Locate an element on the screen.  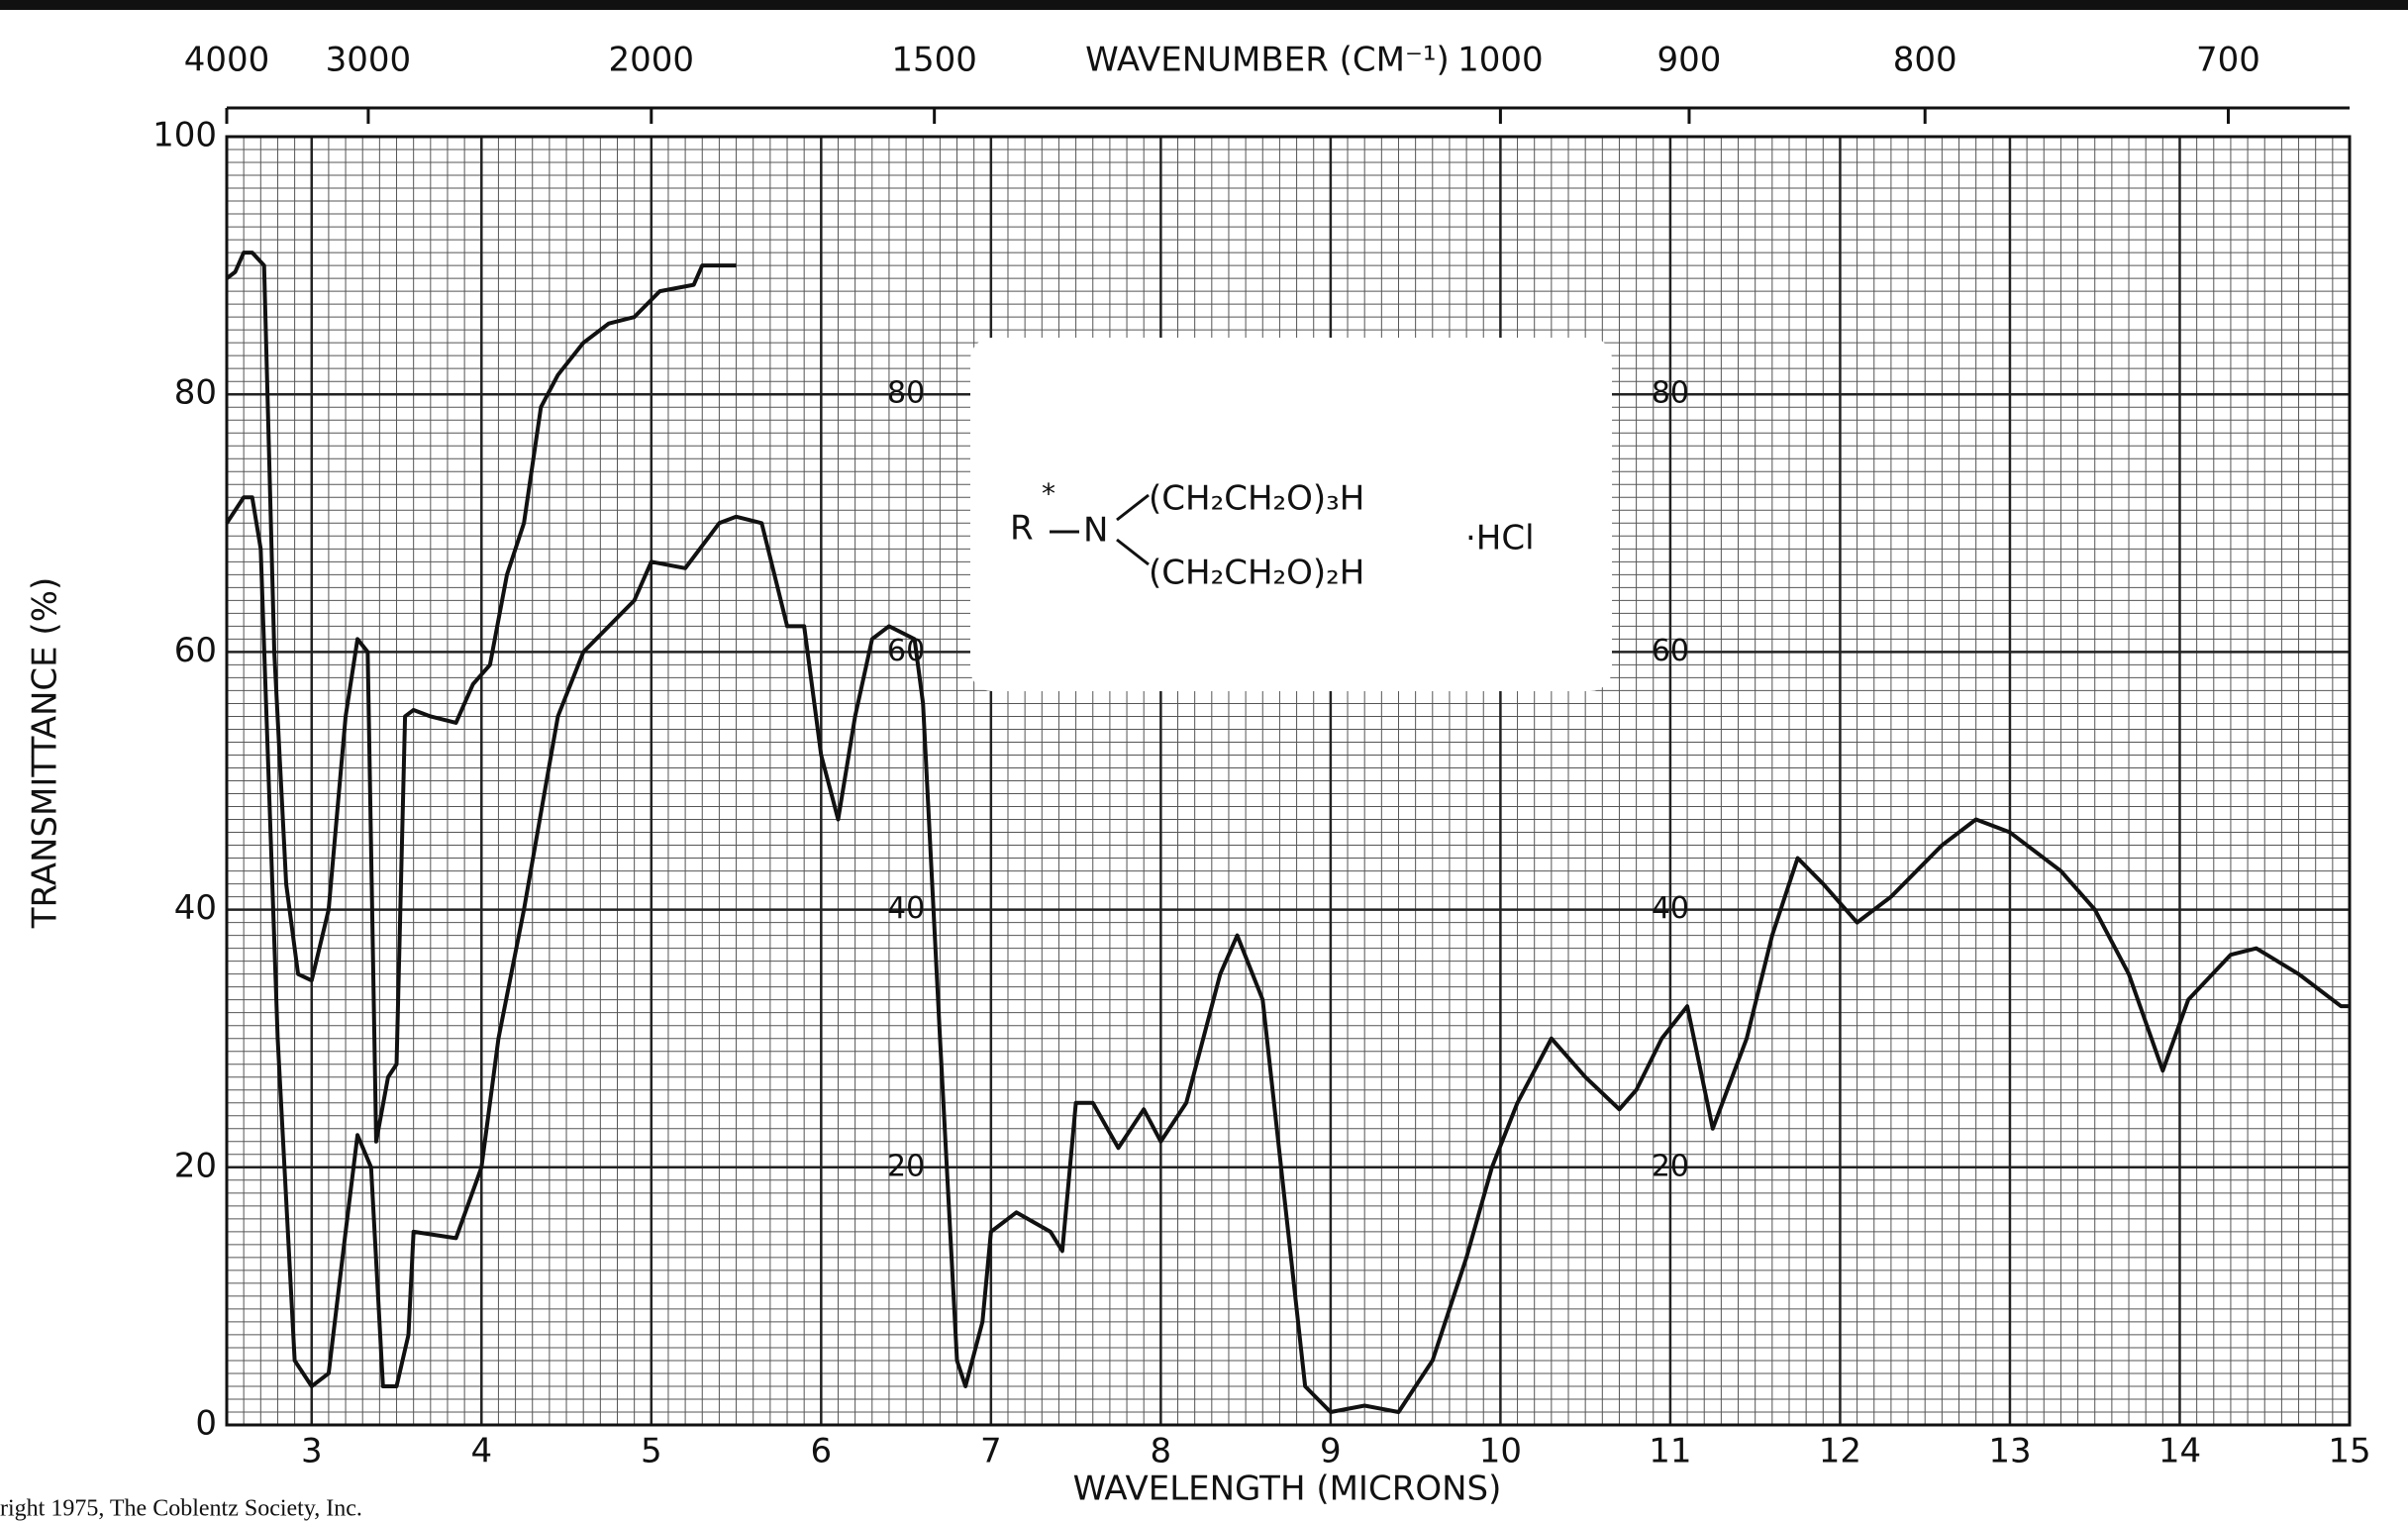
structure-salt: ·HCl is located at coordinates (1500, 538).